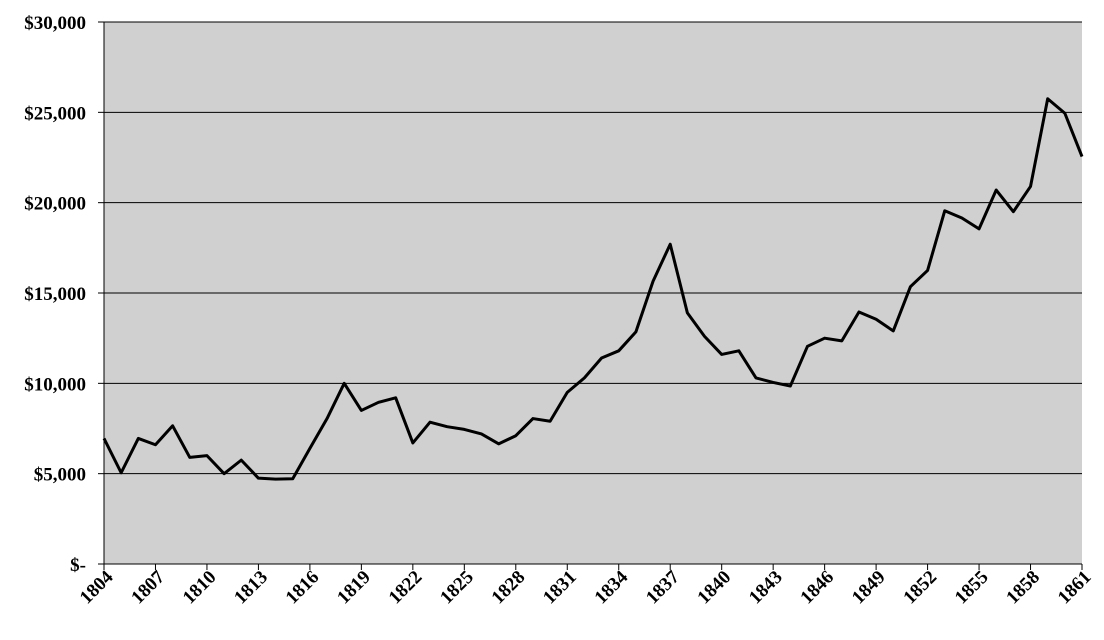 The image size is (1104, 640). I want to click on y-tick-label: $5,000, so click(60, 475).